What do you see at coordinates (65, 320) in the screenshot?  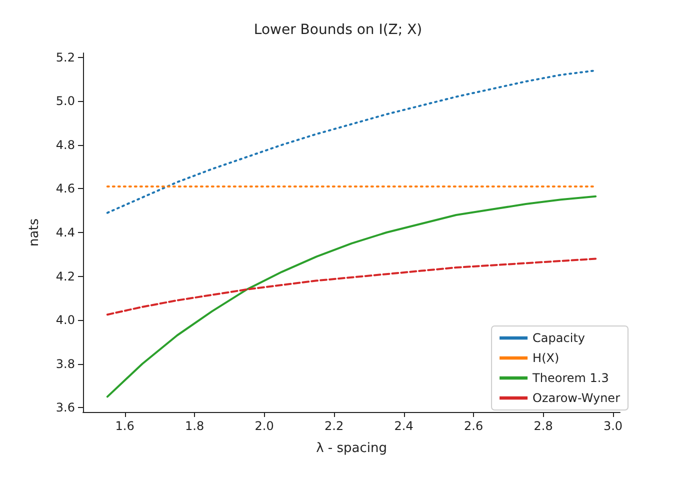 I see `y-tick-label: 4.0` at bounding box center [65, 320].